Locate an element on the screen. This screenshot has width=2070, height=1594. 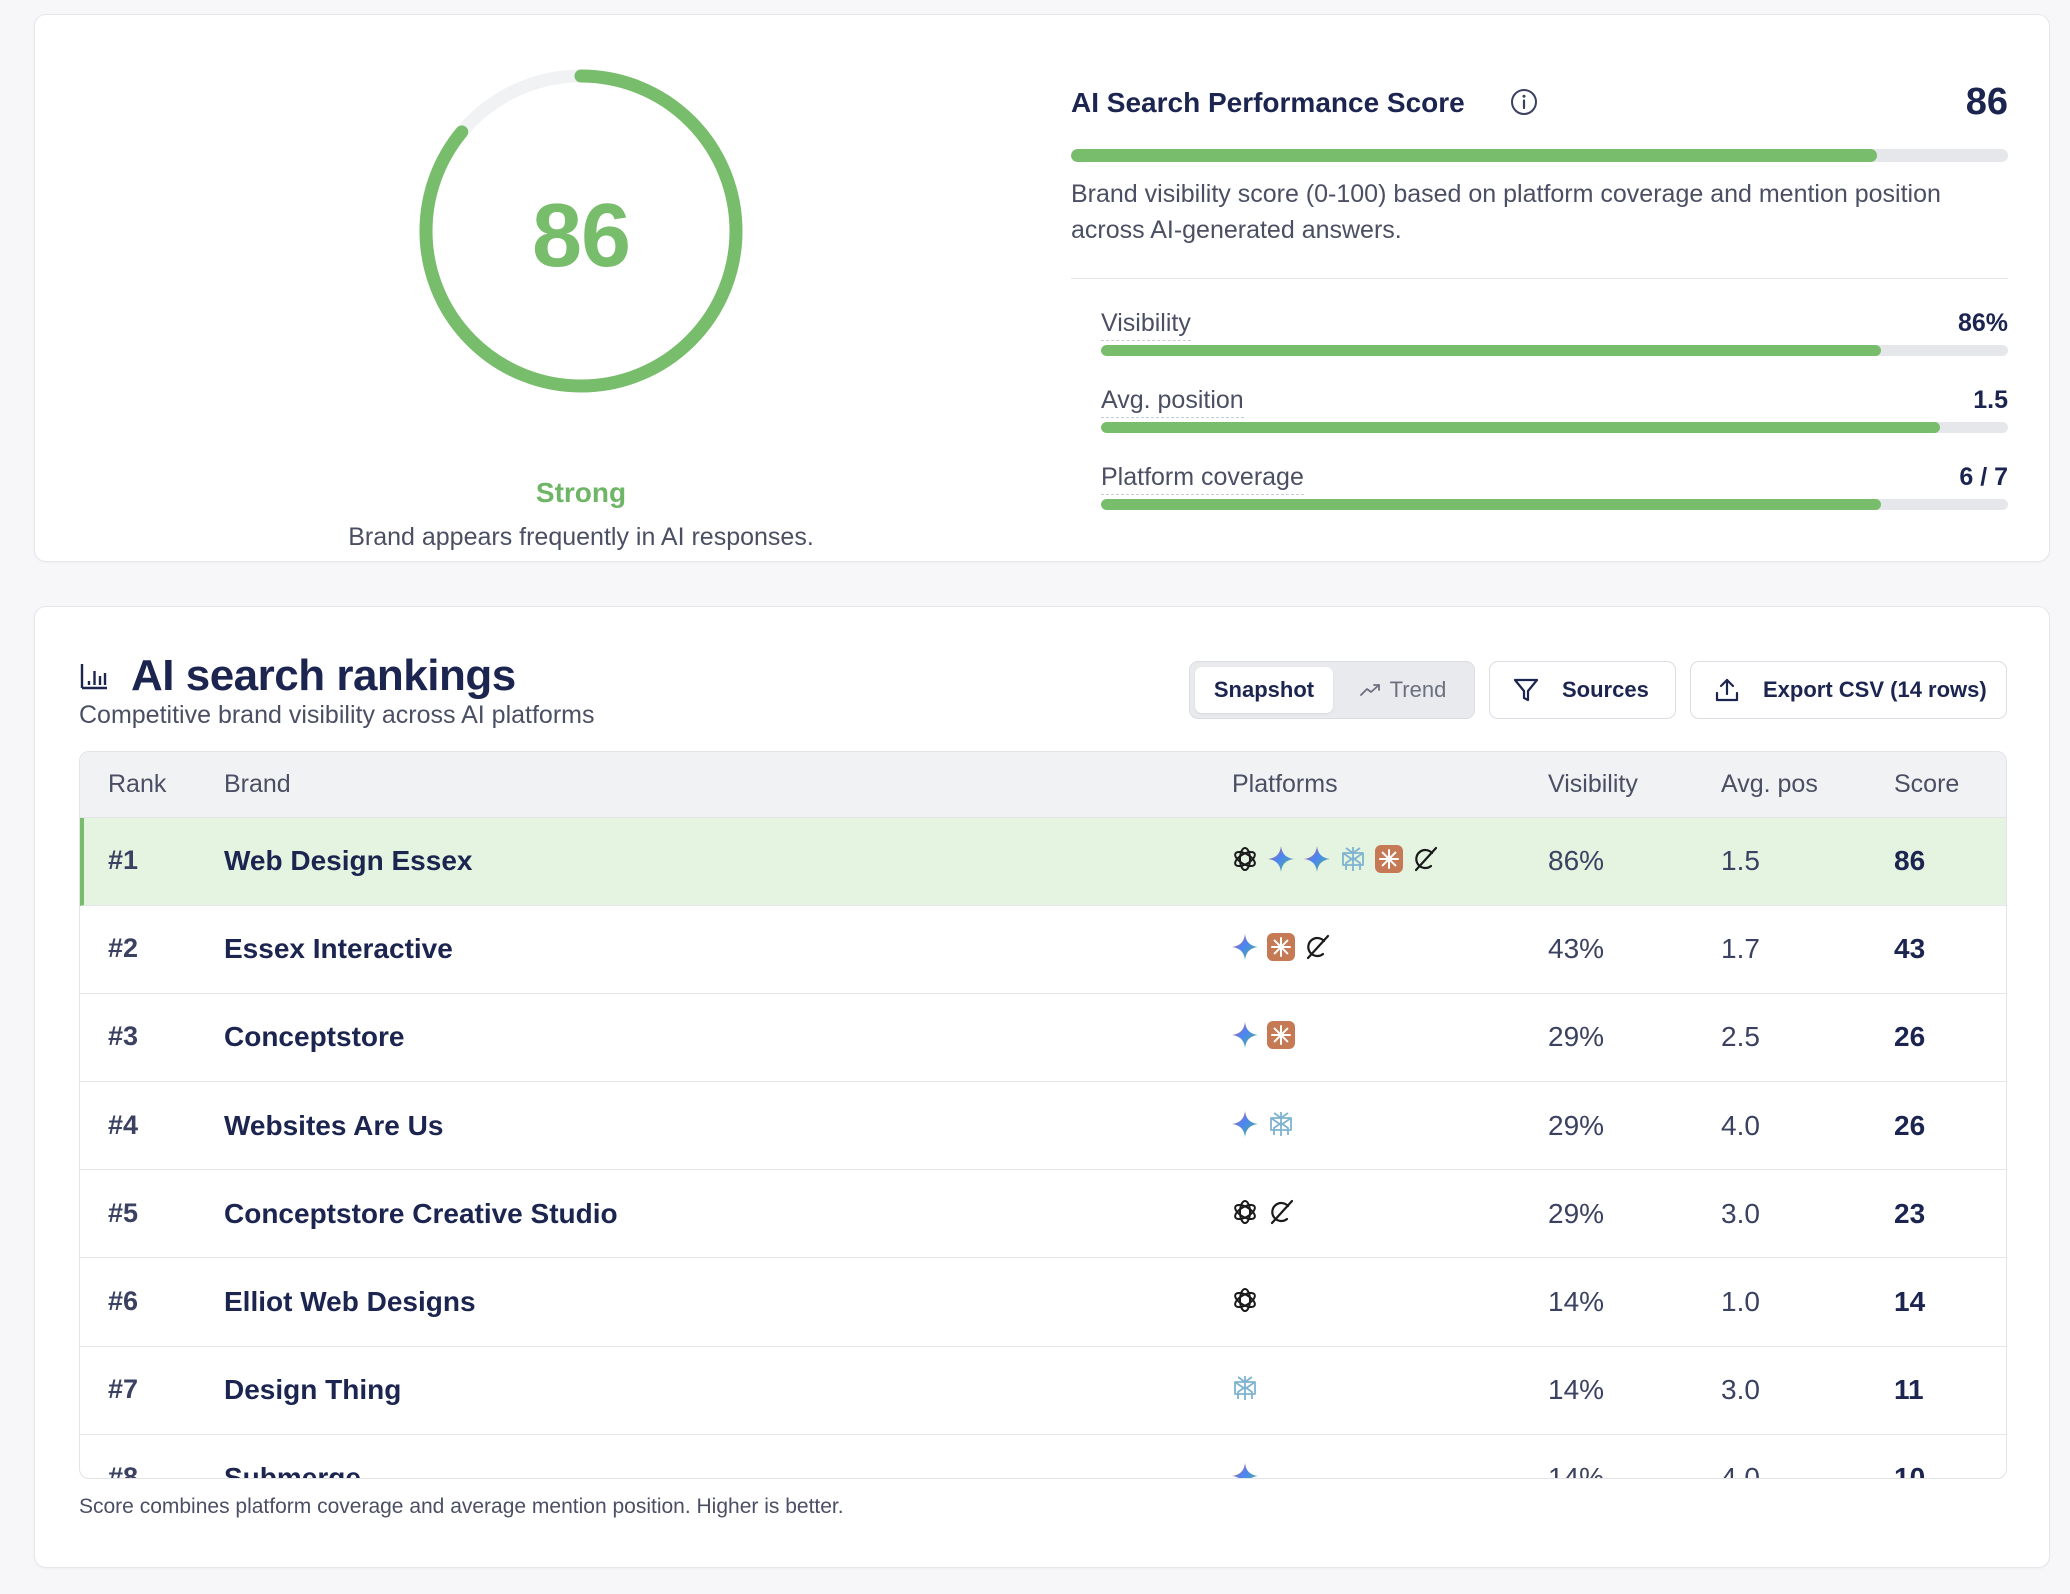
tab-trend: Trend is located at coordinates (1403, 690).